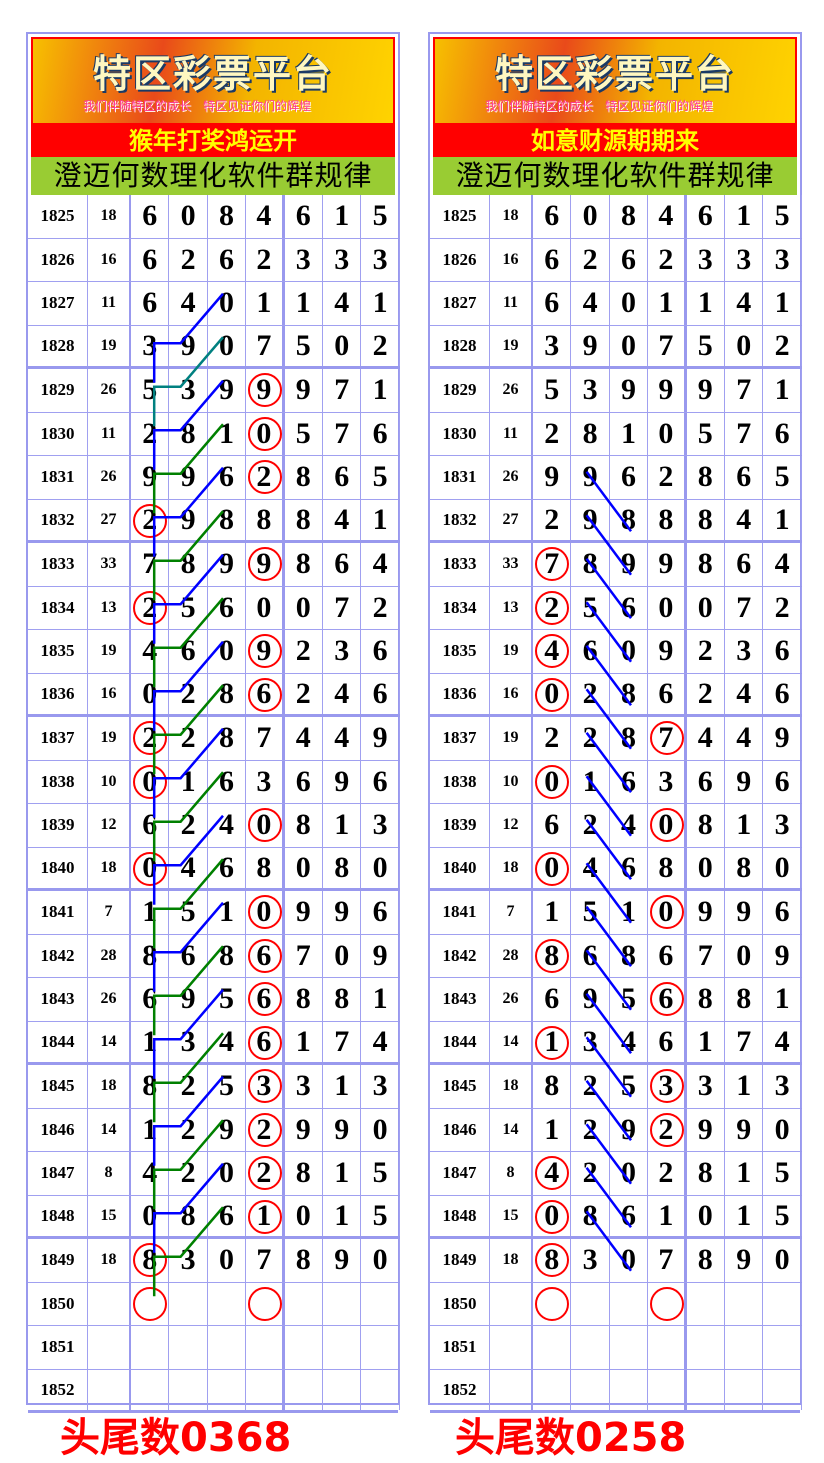  Describe the element at coordinates (782, 867) in the screenshot. I see `digit: 0` at that location.